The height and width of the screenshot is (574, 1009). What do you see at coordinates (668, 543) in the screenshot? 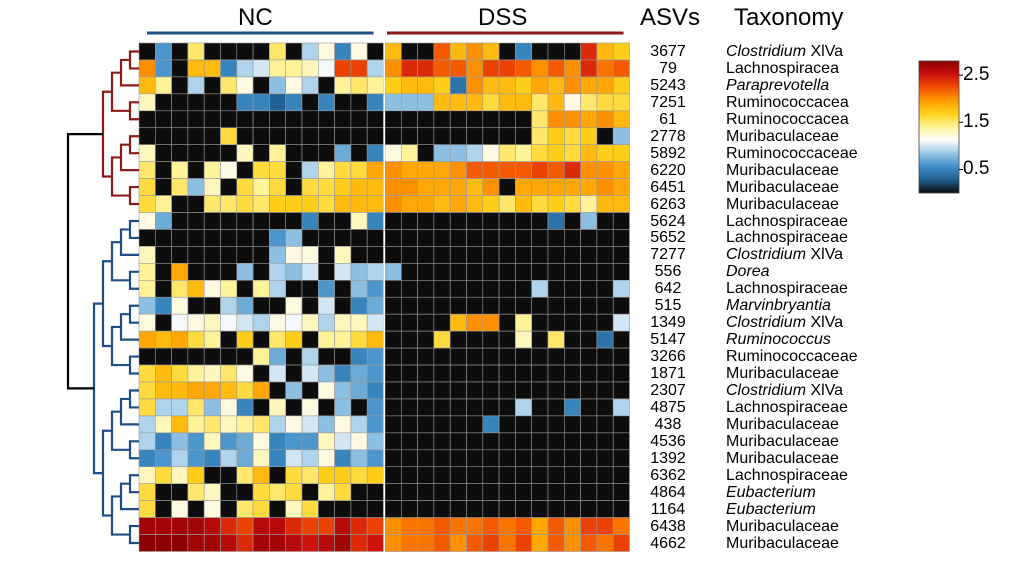
I see `asv-label: 4662` at bounding box center [668, 543].